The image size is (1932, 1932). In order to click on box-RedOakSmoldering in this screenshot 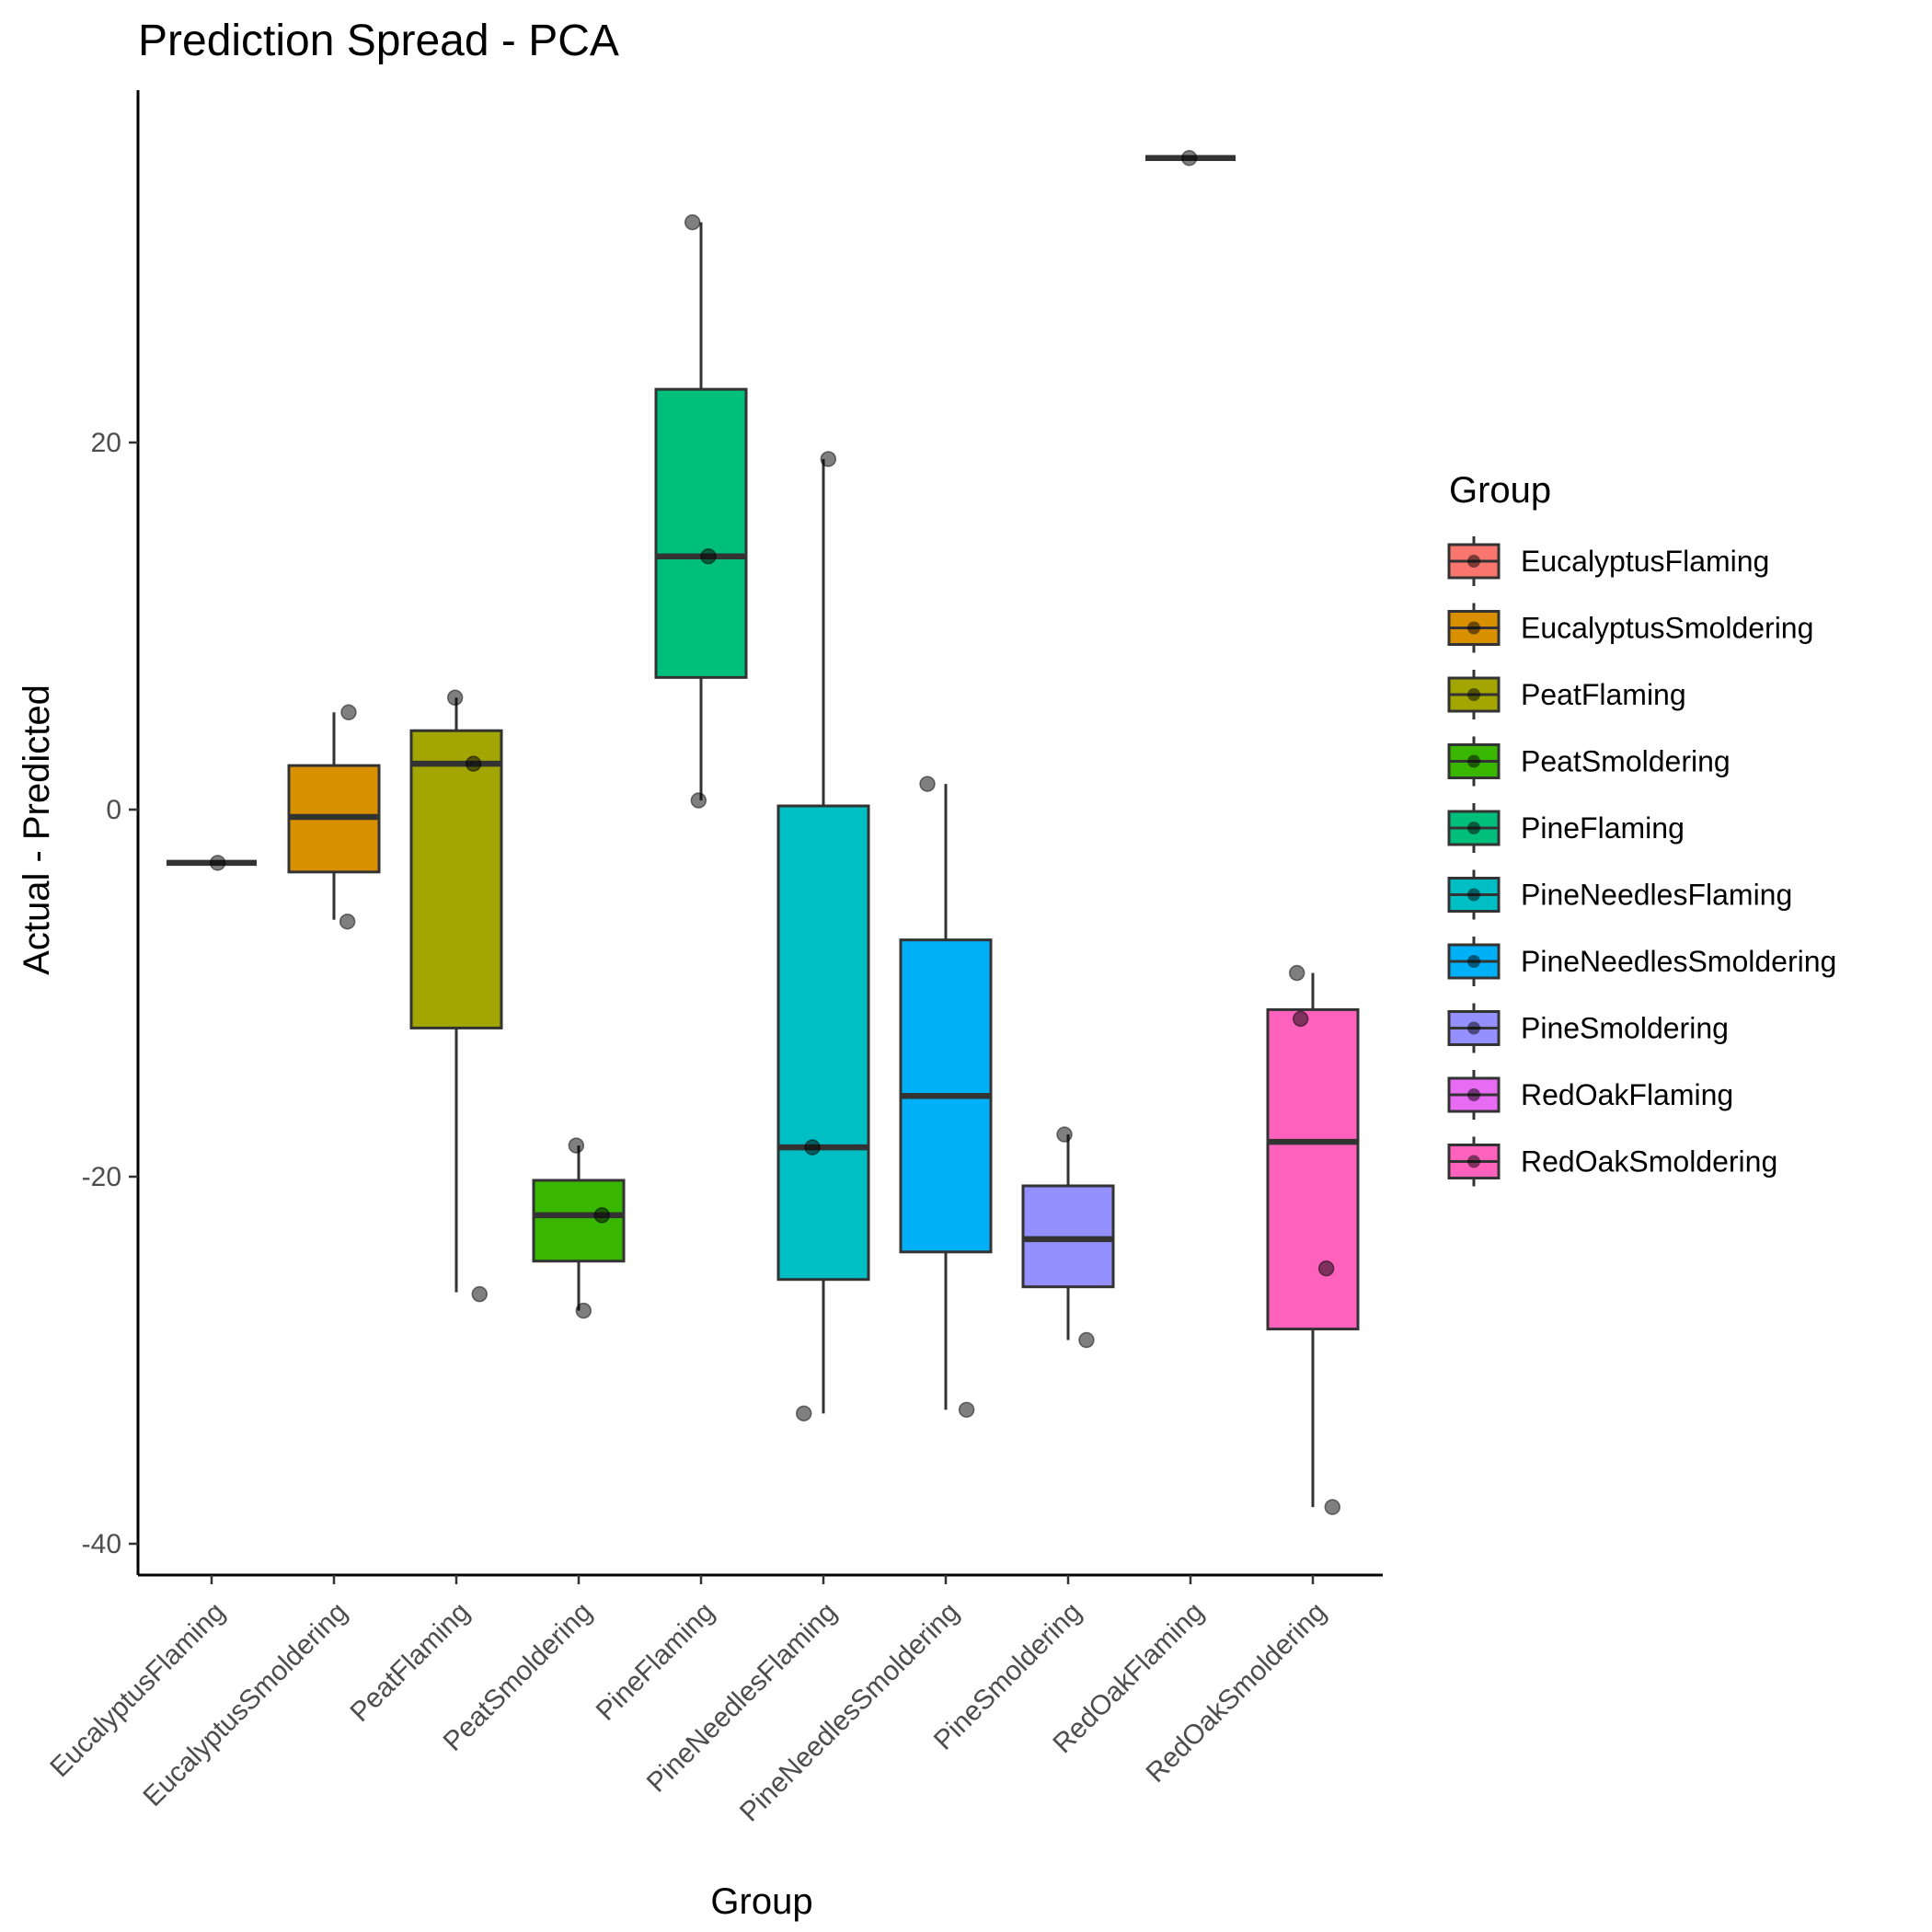, I will do `click(1313, 1240)`.